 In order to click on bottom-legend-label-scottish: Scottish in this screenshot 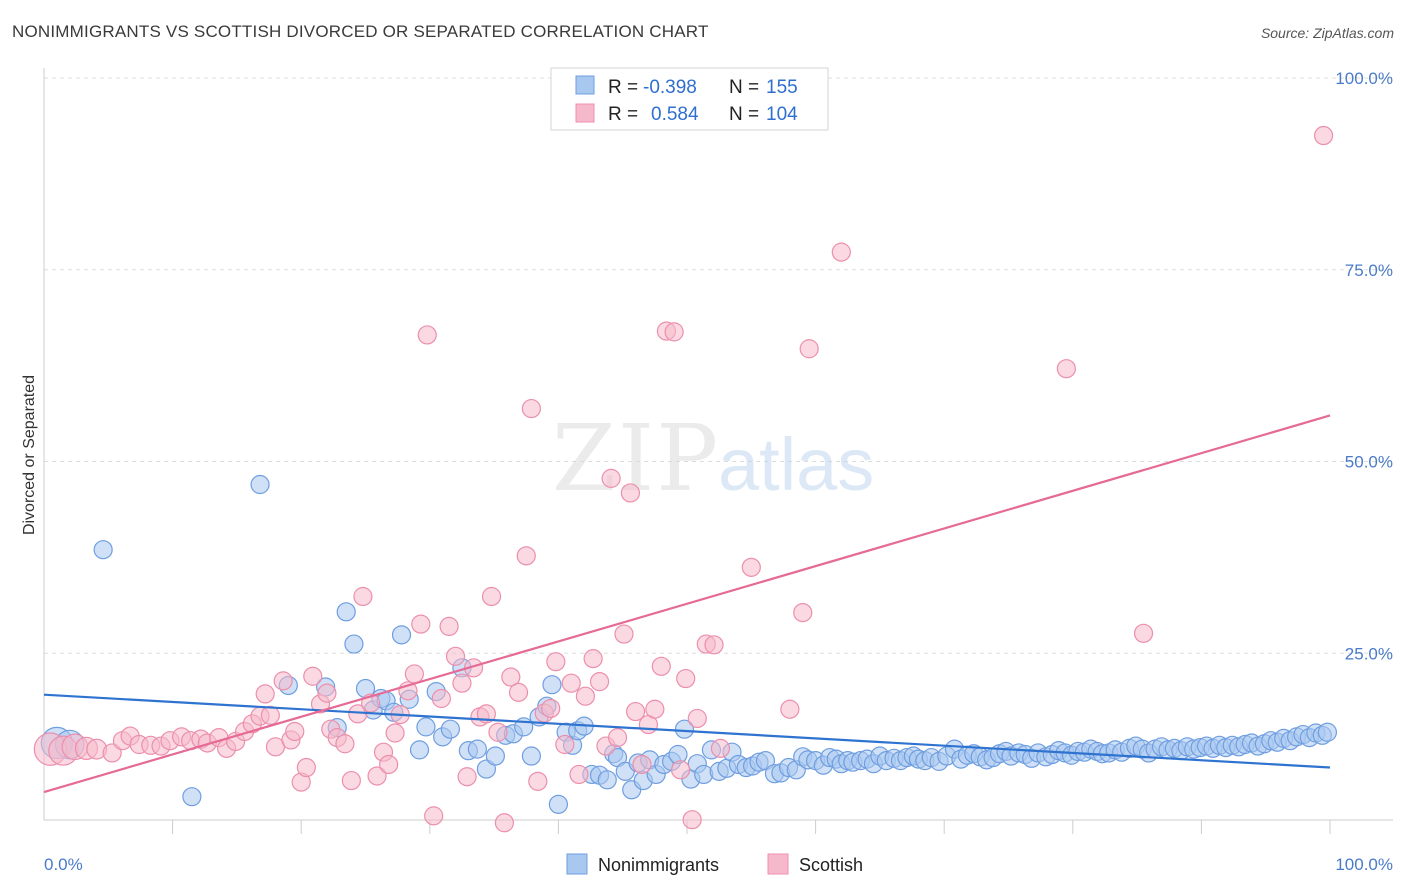, I will do `click(831, 865)`.